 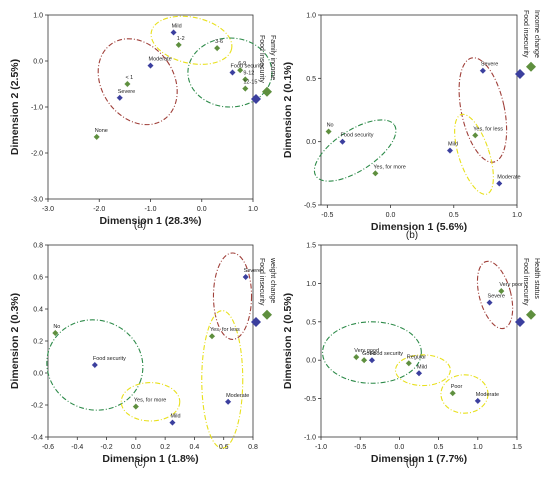 What do you see at coordinates (412, 235) in the screenshot?
I see `panel-caption: (b)` at bounding box center [412, 235].